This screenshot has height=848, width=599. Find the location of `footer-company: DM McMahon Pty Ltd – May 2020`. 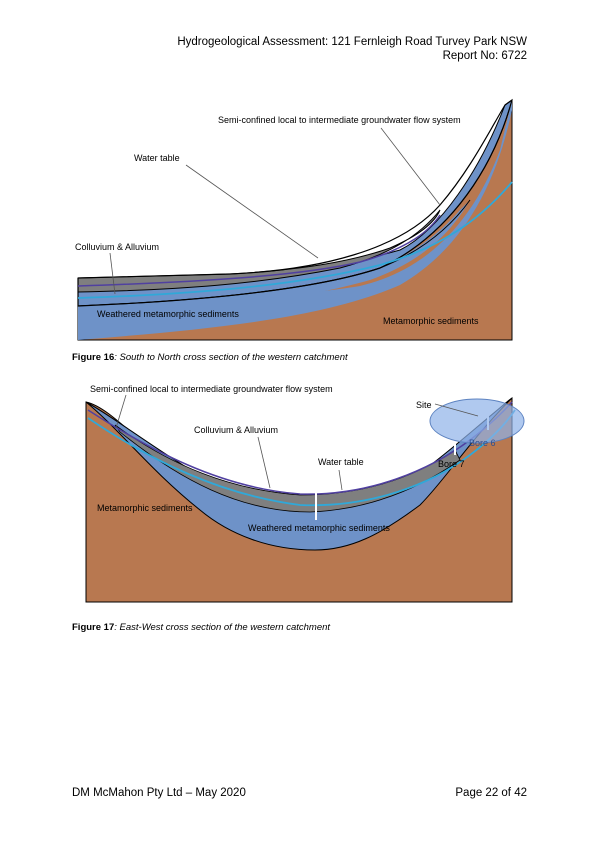

footer-company: DM McMahon Pty Ltd – May 2020 is located at coordinates (159, 793).